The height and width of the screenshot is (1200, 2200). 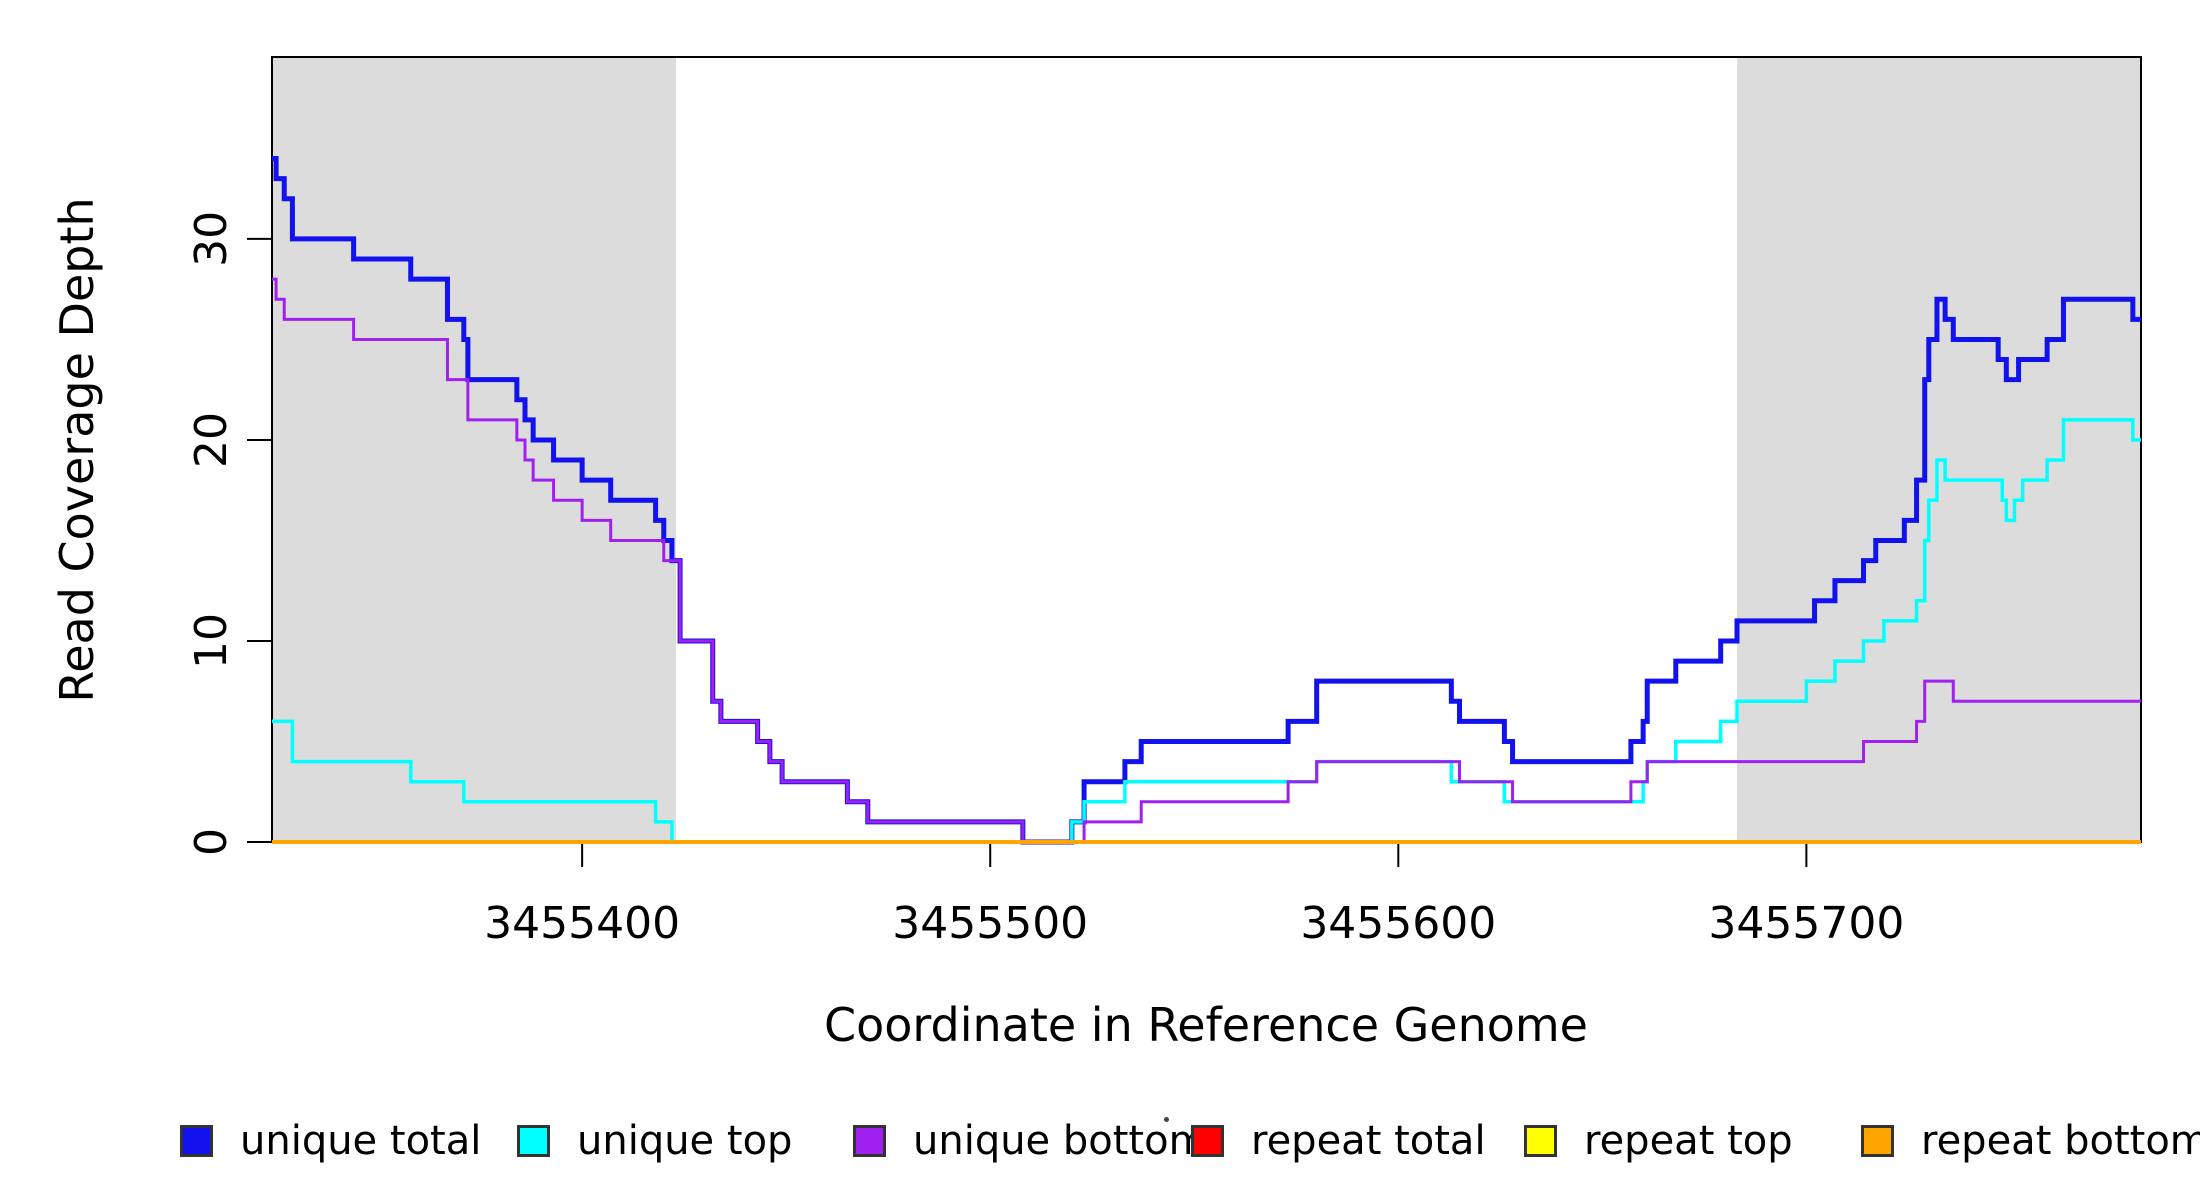 What do you see at coordinates (77, 450) in the screenshot?
I see `y-axis-title: Read Coverage Depth` at bounding box center [77, 450].